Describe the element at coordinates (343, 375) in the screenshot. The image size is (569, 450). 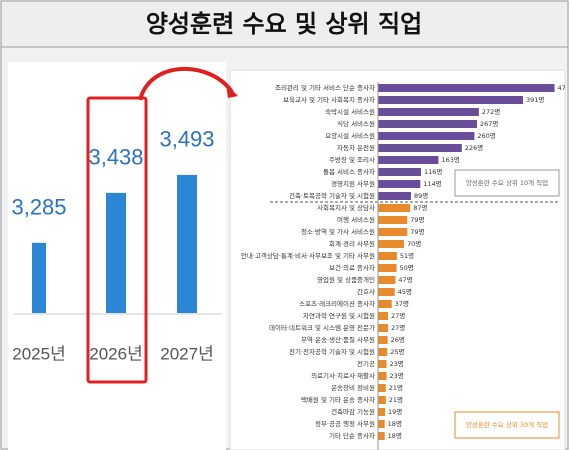
I see `category-label: 의료기사·치료사·재활사` at that location.